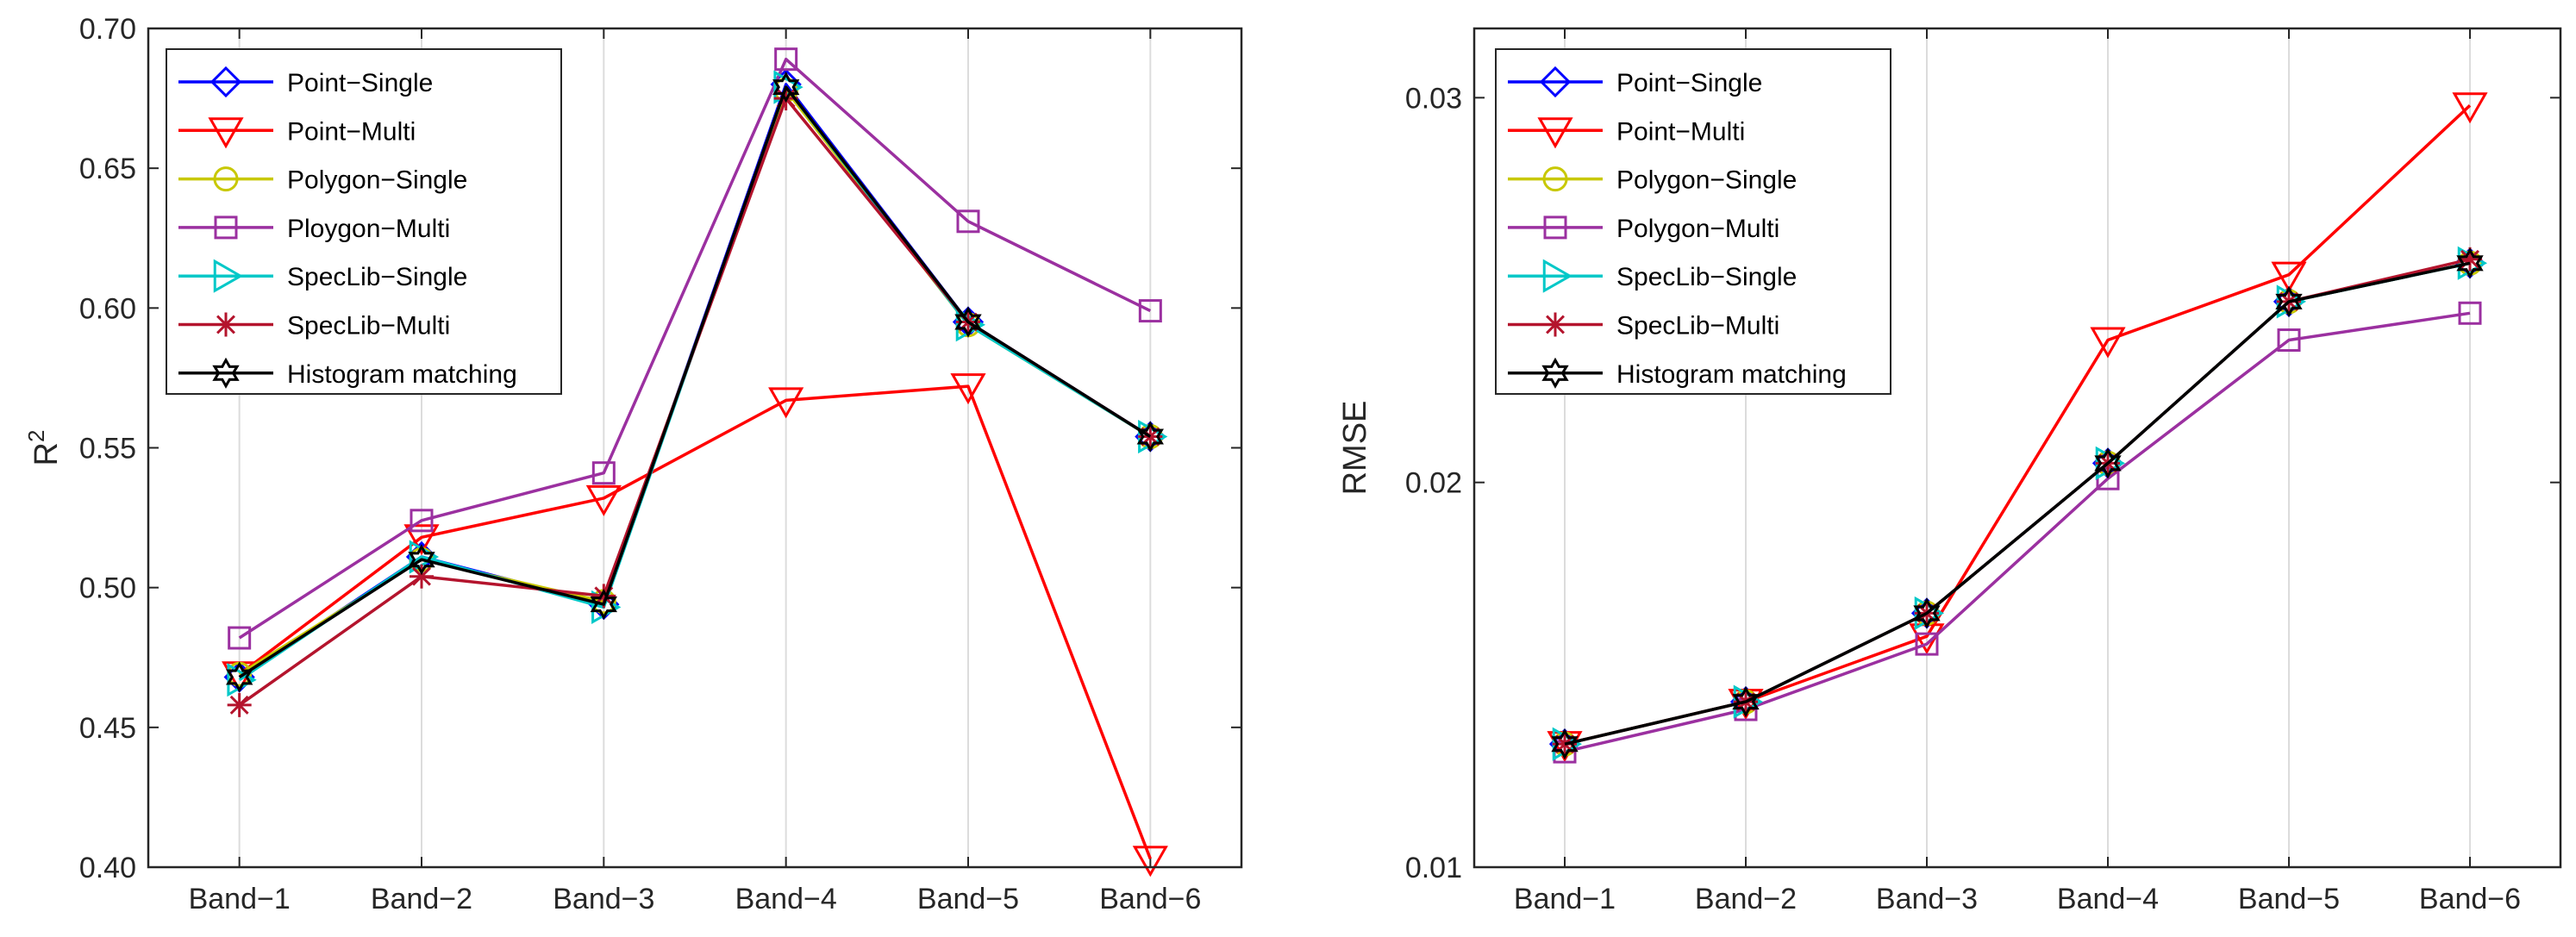 The width and height of the screenshot is (2576, 937). I want to click on legend-item: Point−Multi, so click(297, 133).